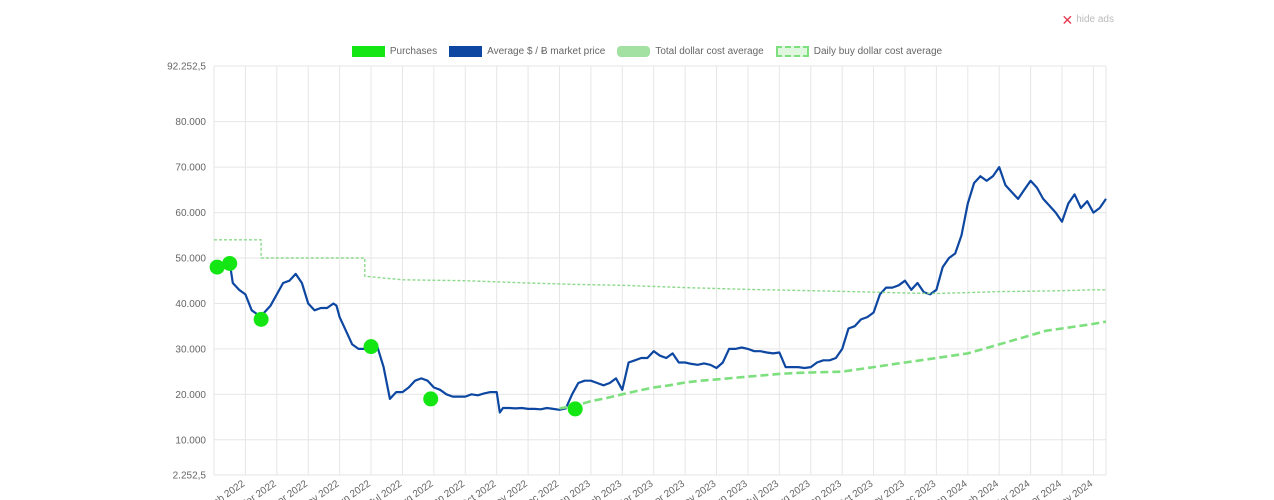  What do you see at coordinates (479, 489) in the screenshot?
I see `x-tick-label: Oct 2022` at bounding box center [479, 489].